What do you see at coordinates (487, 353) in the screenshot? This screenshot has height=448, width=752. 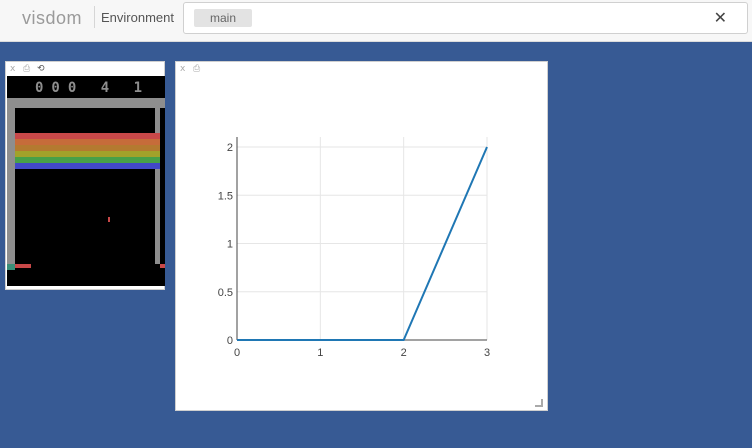 I see `x-tick-label: 3` at bounding box center [487, 353].